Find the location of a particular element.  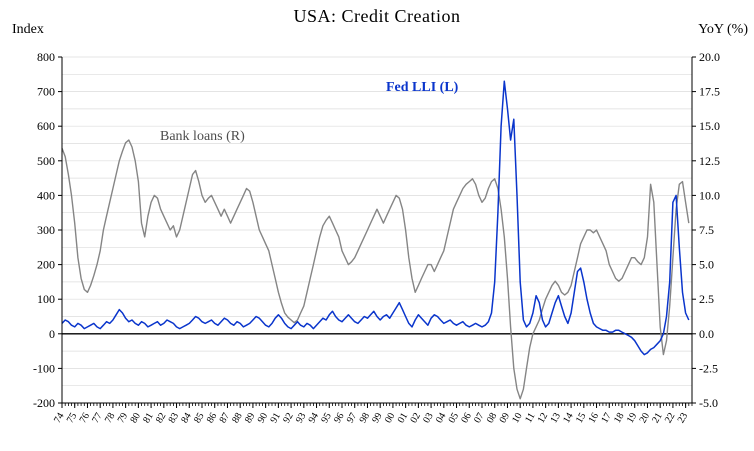

svg-text: 08 is located at coordinates (492, 418).